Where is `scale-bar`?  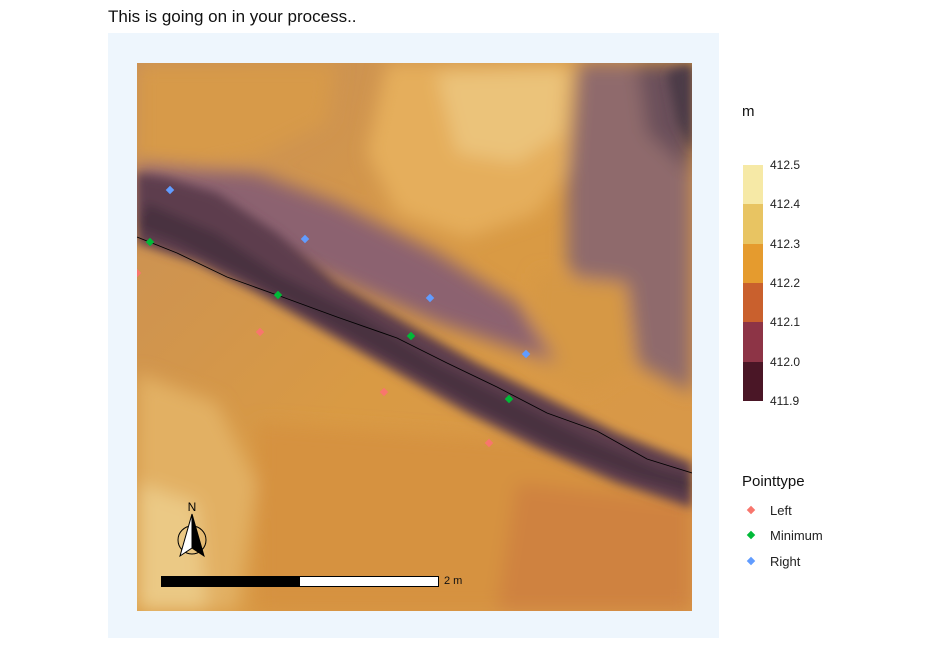 scale-bar is located at coordinates (300, 581).